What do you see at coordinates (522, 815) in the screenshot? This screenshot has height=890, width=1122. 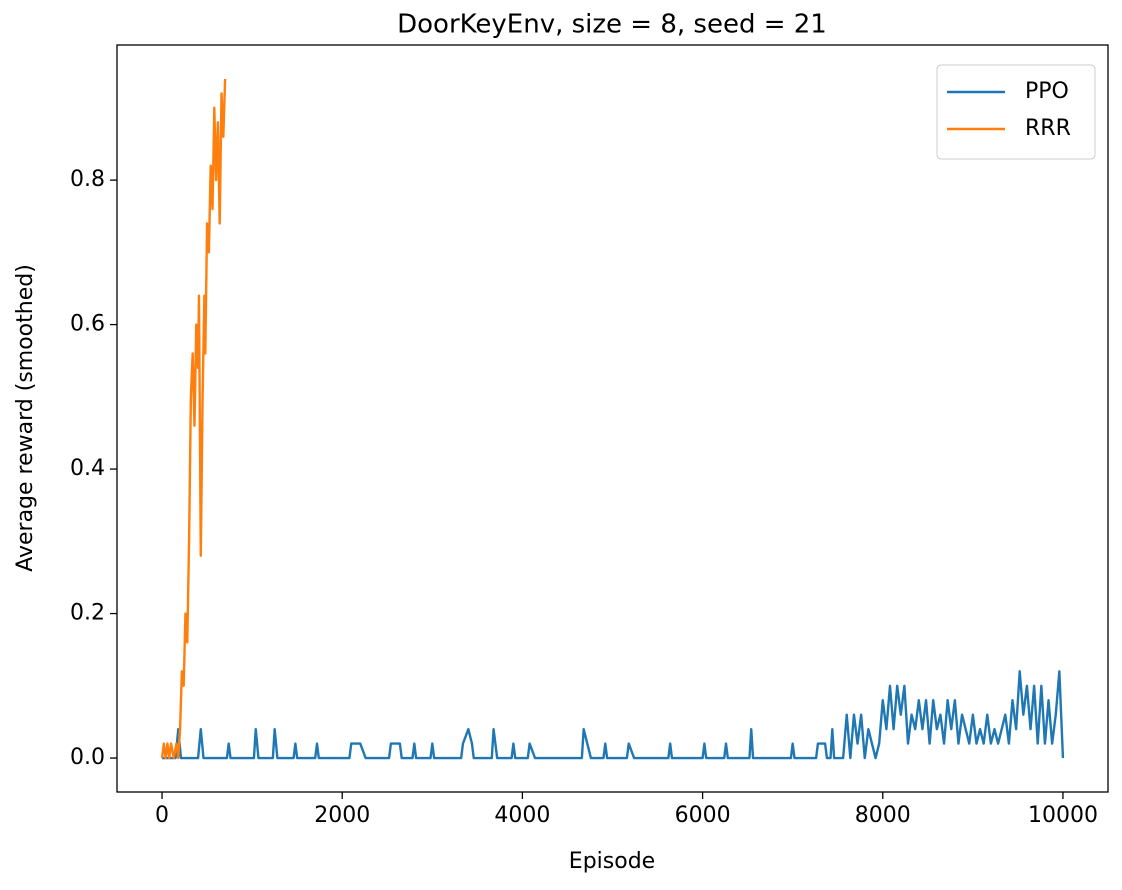 I see `x-tick-label: 4000` at bounding box center [522, 815].